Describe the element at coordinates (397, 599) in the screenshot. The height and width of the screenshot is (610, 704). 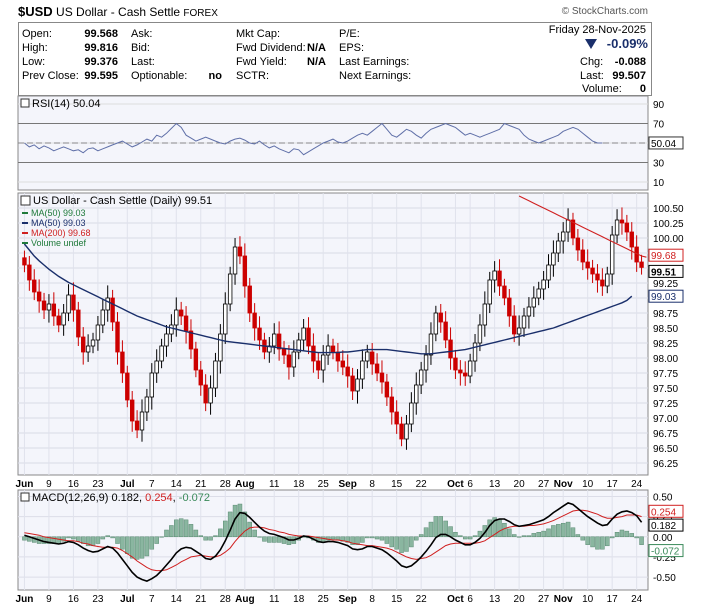
I see `macd-x-label: 15` at that location.